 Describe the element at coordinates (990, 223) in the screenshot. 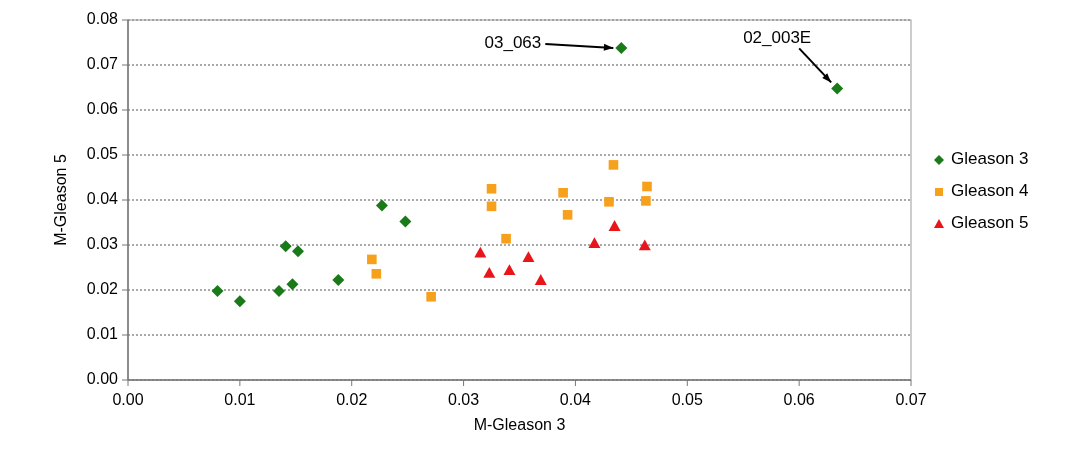

I see `legend-label: Gleason 5` at that location.